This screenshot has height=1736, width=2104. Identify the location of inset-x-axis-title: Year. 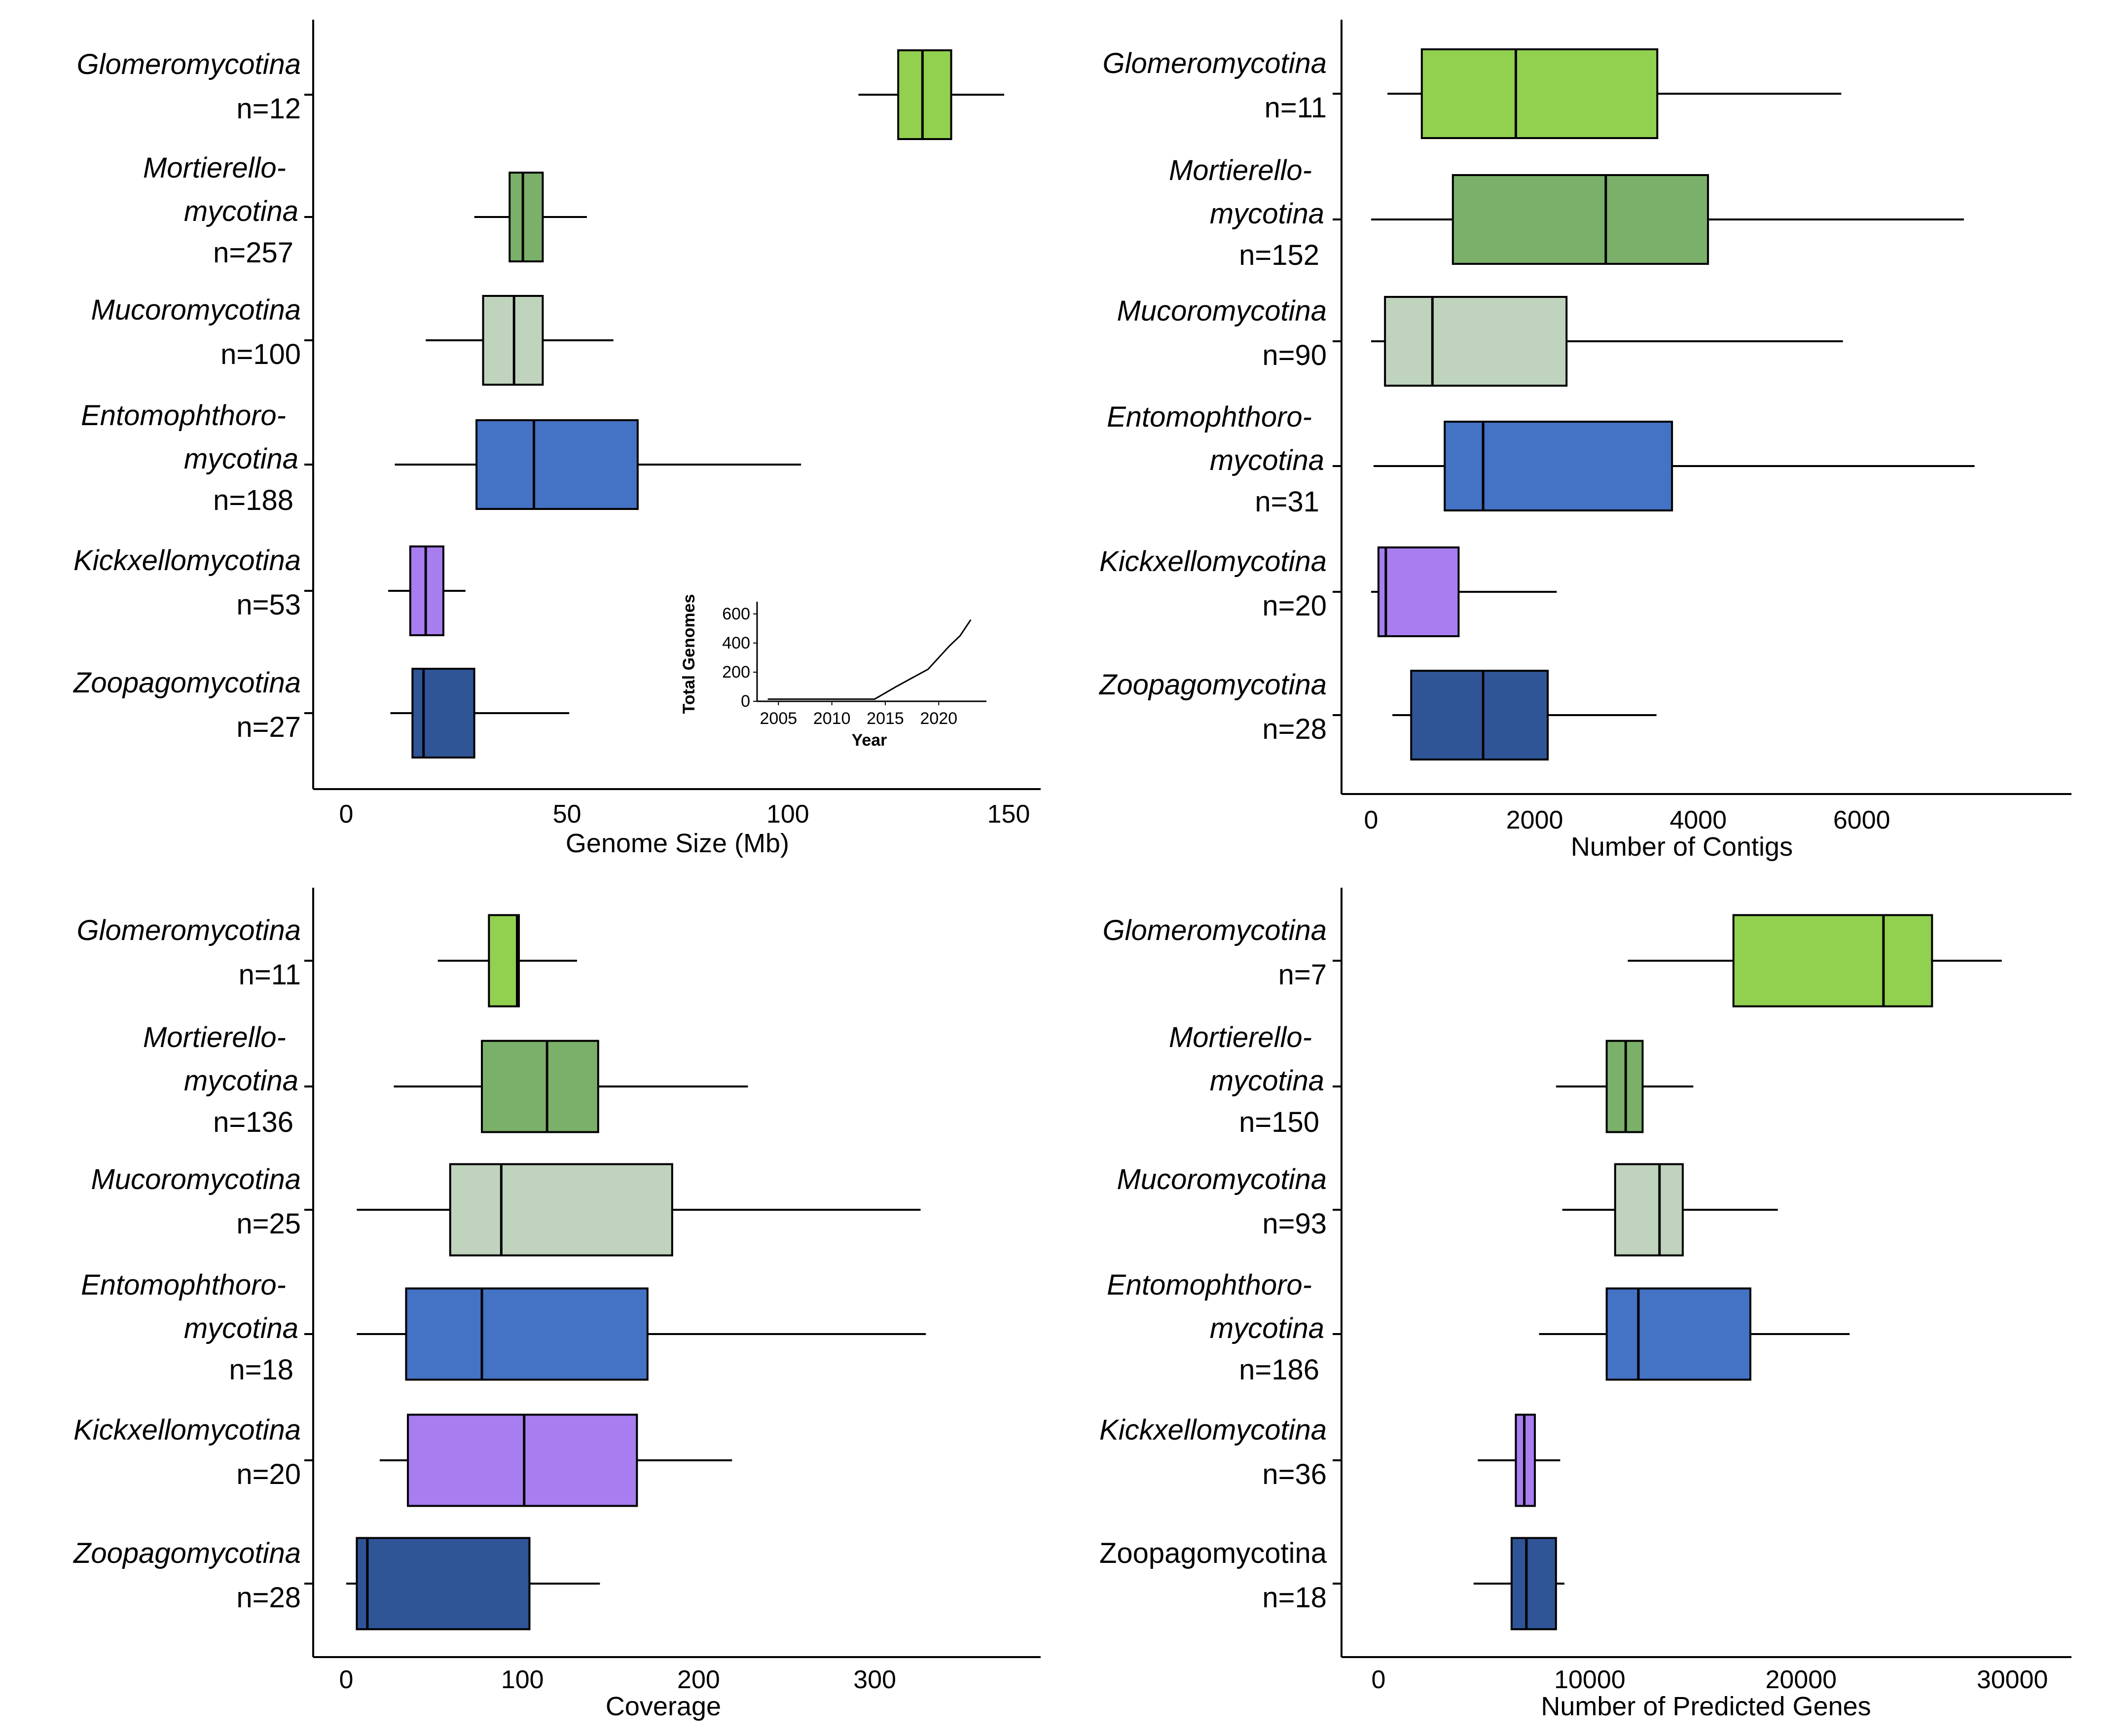
(869, 741).